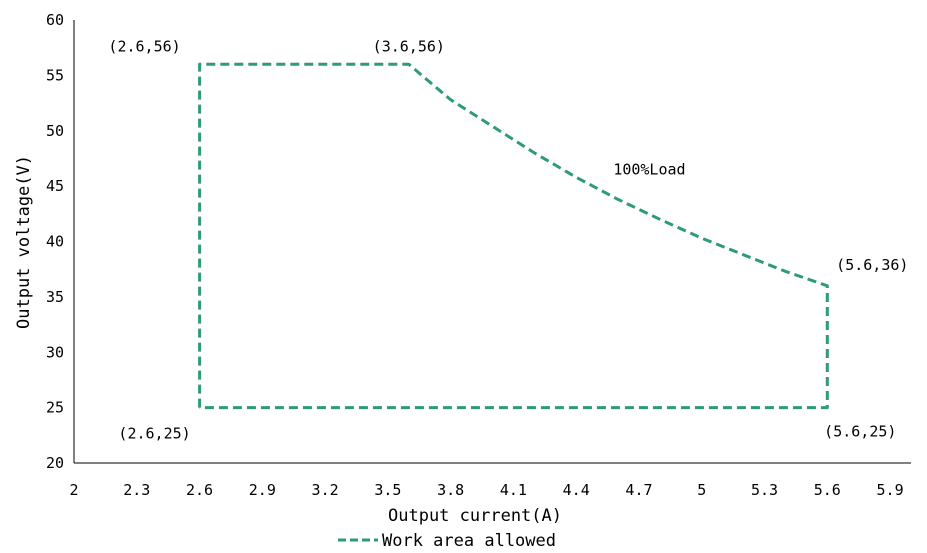 The width and height of the screenshot is (927, 553). What do you see at coordinates (55, 352) in the screenshot?
I see `y-tick-label: 30` at bounding box center [55, 352].